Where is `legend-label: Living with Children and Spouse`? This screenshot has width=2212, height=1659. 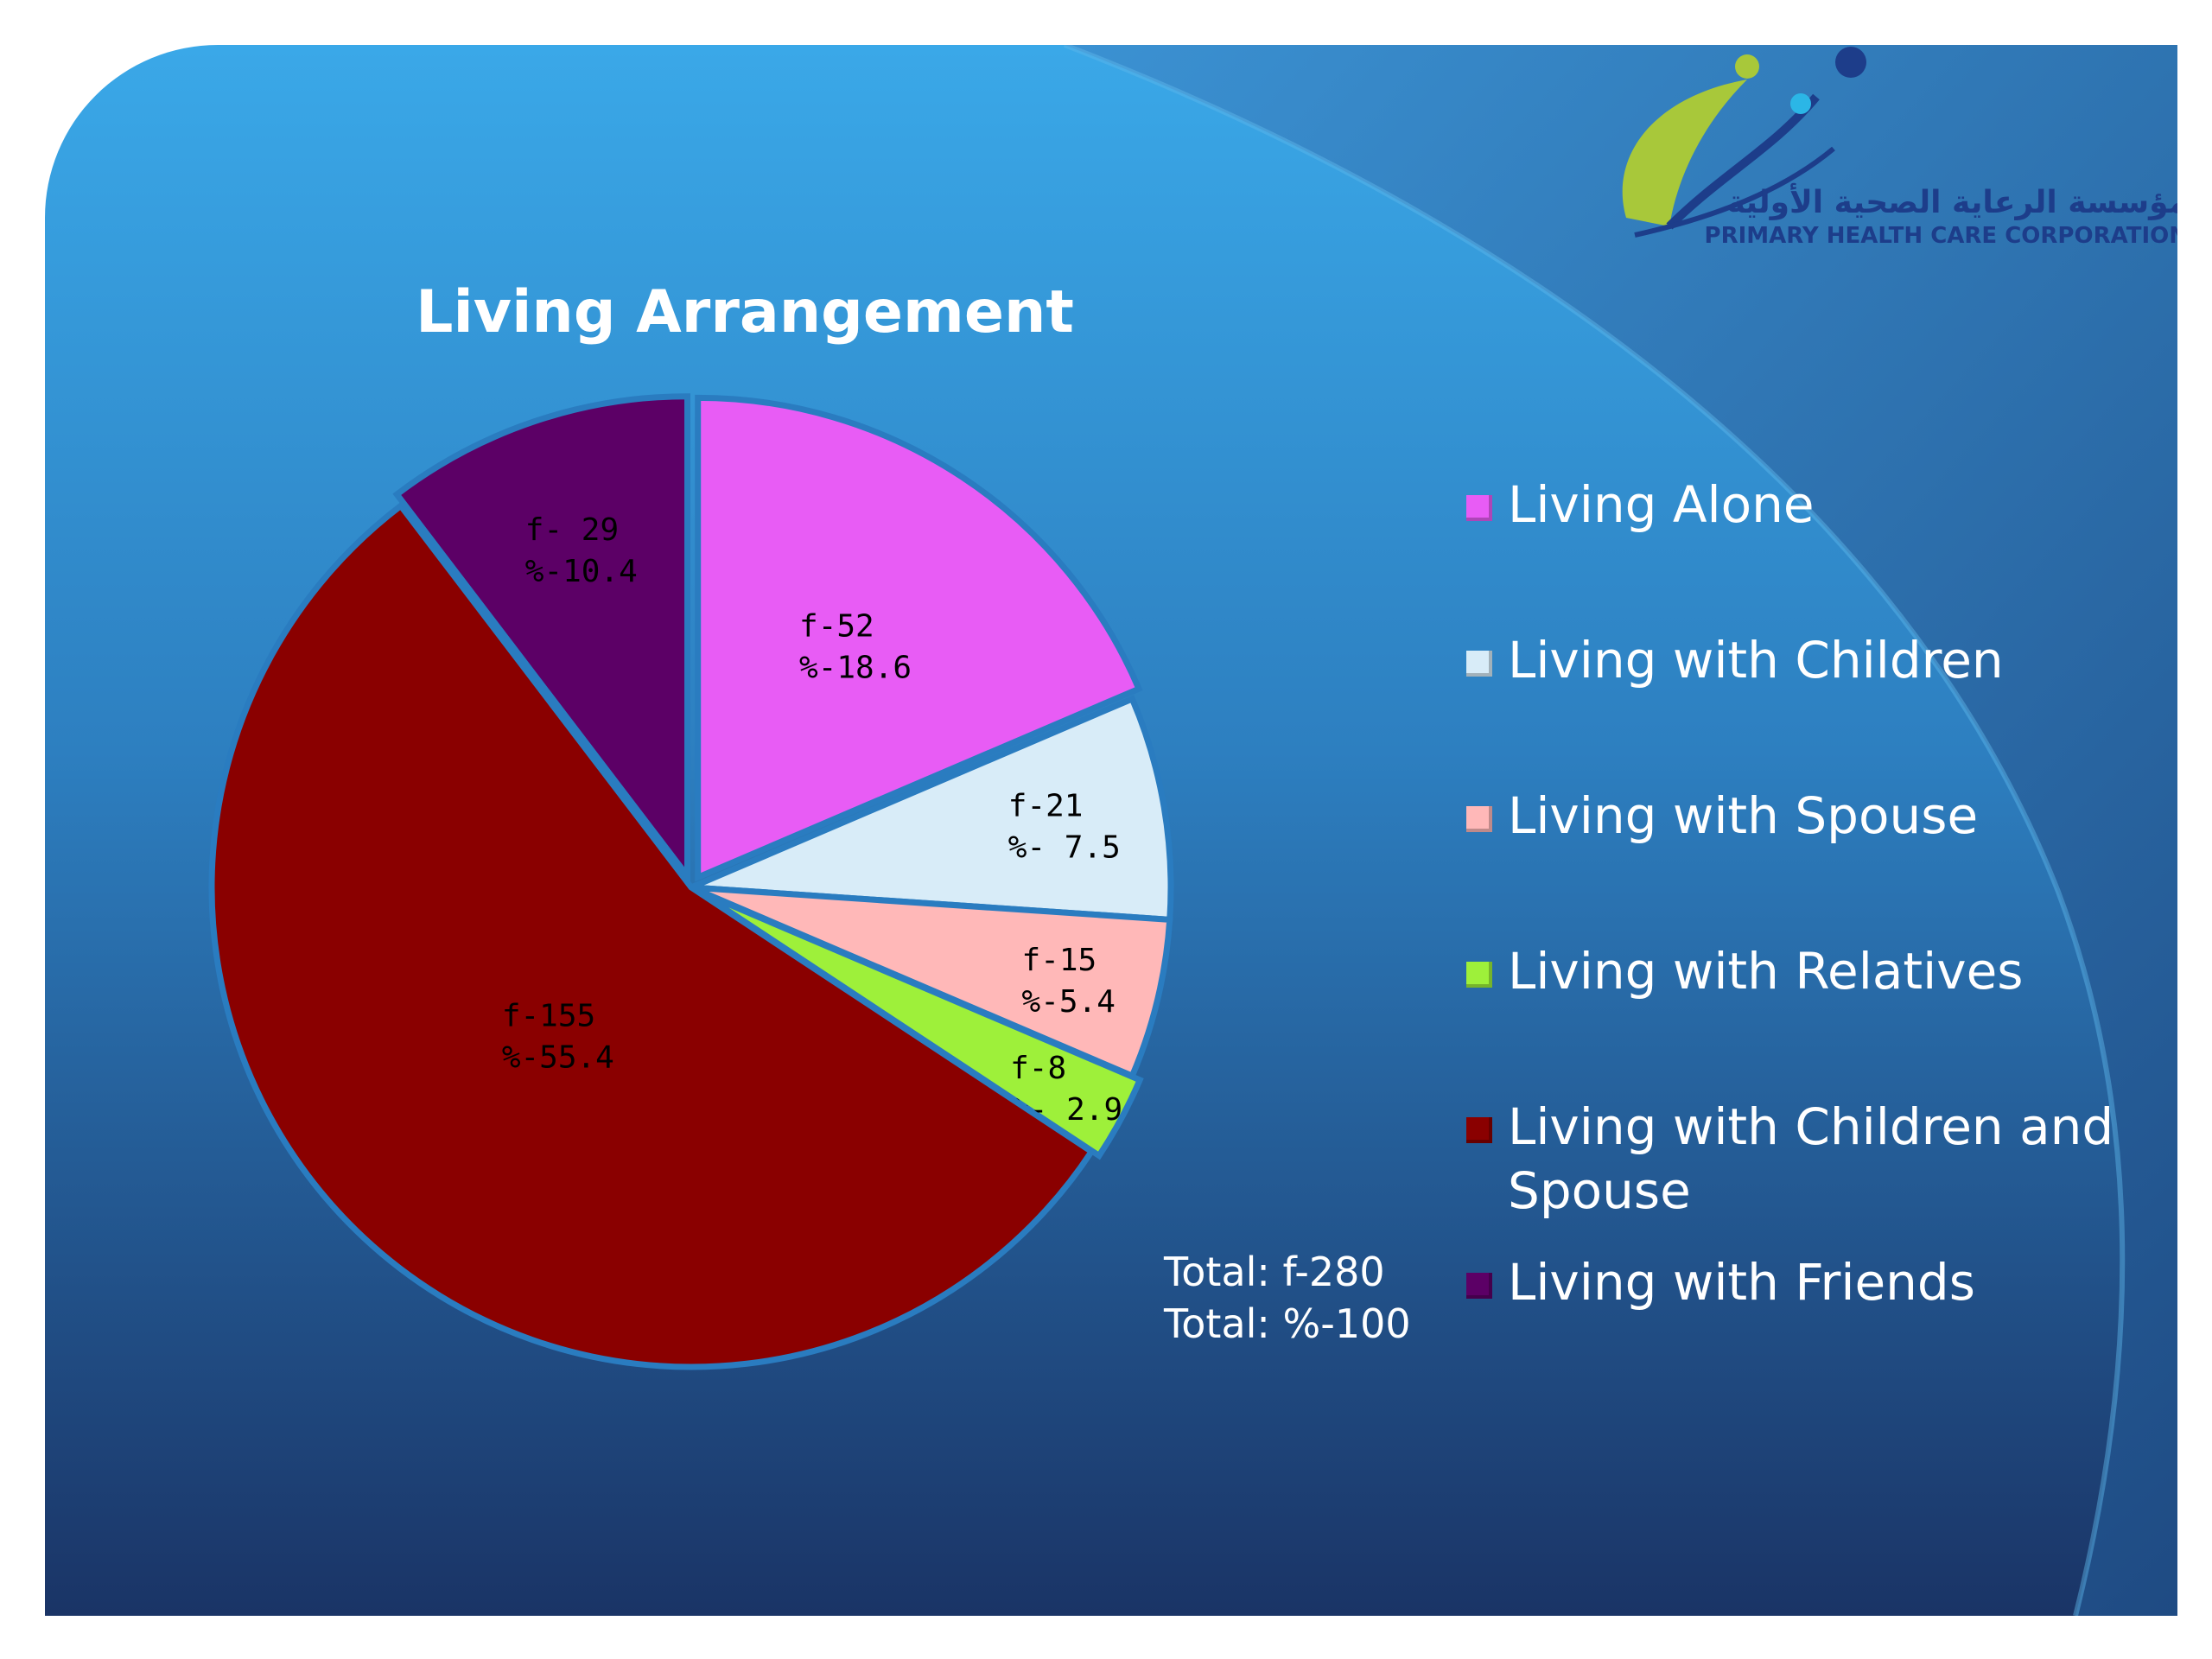 legend-label: Living with Children and Spouse is located at coordinates (1811, 1158).